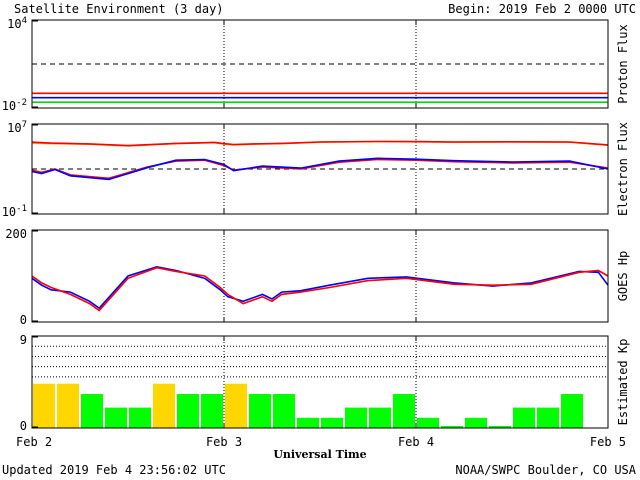  I want to click on begin-time: Begin: 2019 Feb 2 0000 UTC, so click(542, 9).